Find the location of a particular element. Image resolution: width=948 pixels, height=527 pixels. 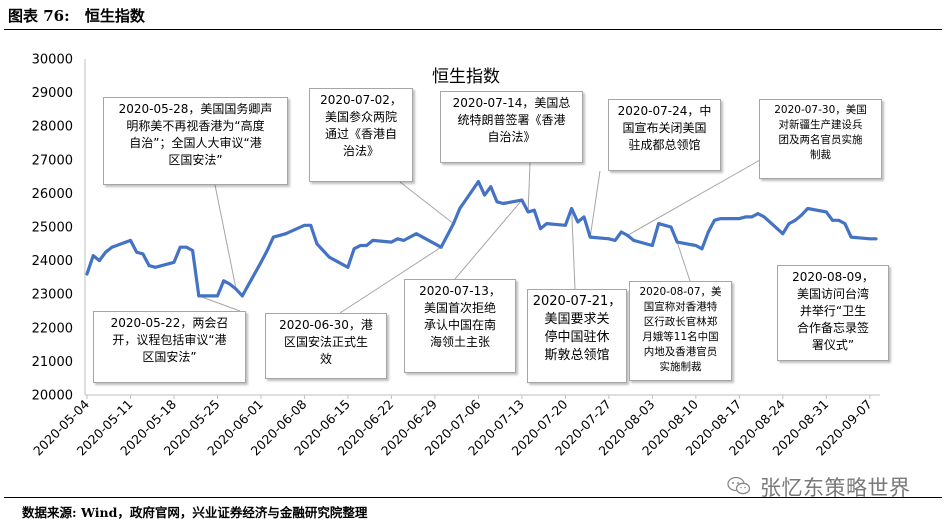

bottom-rule is located at coordinates (473, 497).